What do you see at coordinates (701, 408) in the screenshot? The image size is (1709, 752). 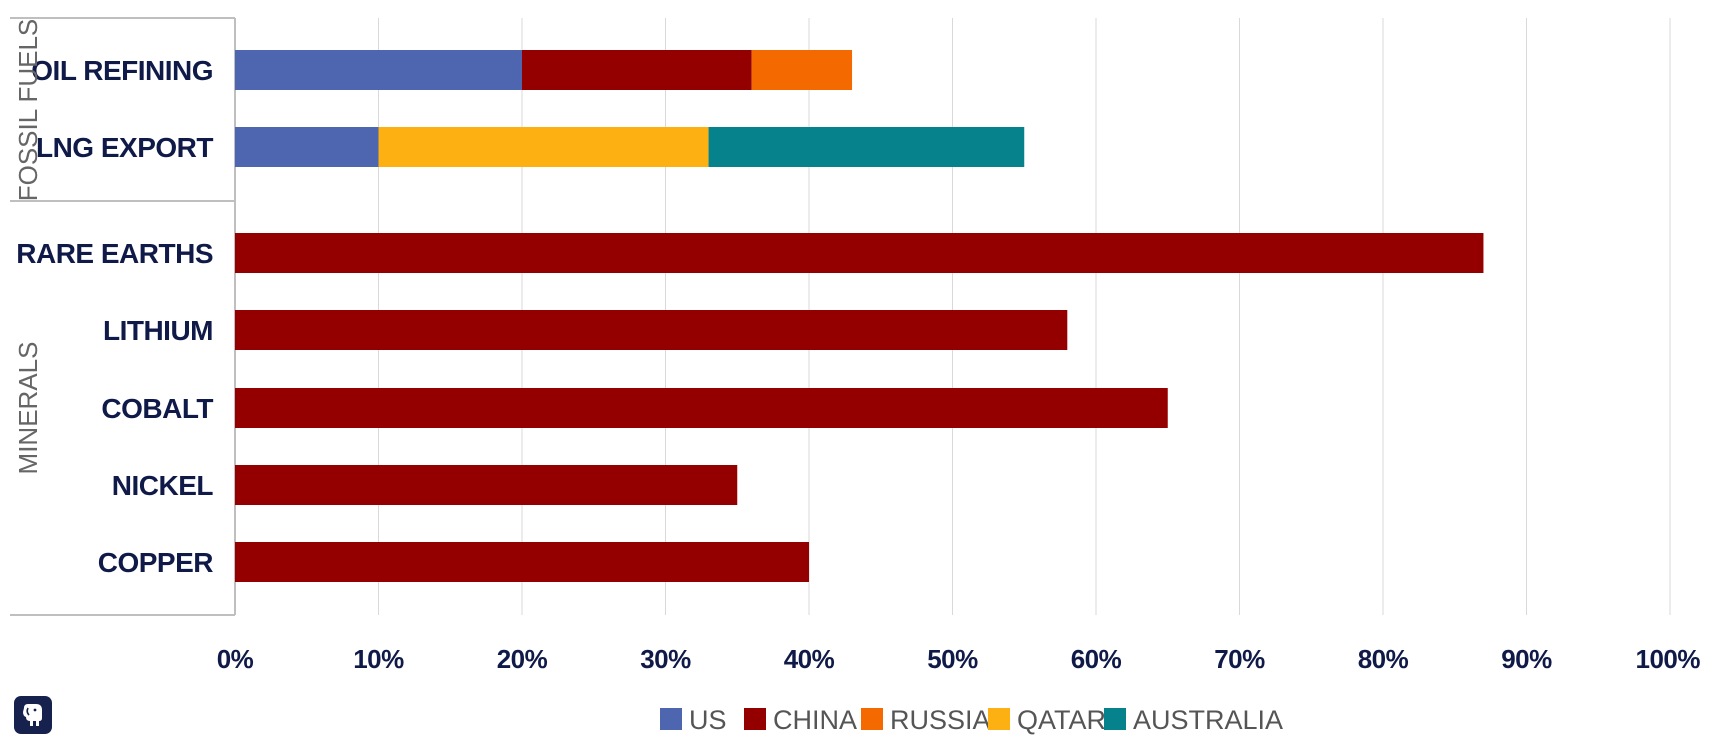 I see `bar-cobalt-china` at bounding box center [701, 408].